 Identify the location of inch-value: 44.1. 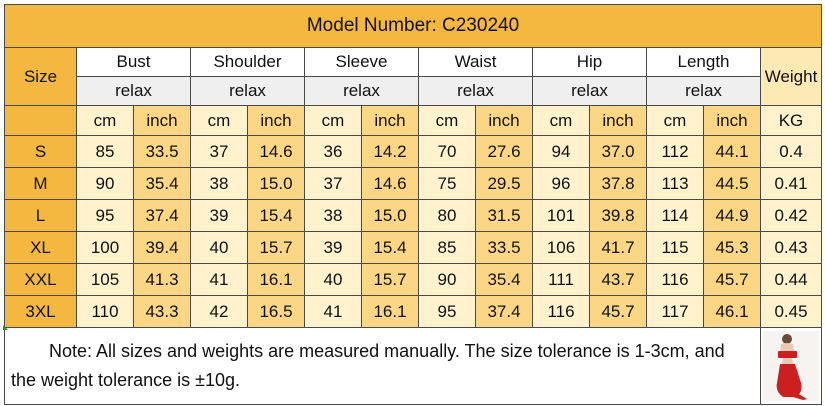
(732, 151).